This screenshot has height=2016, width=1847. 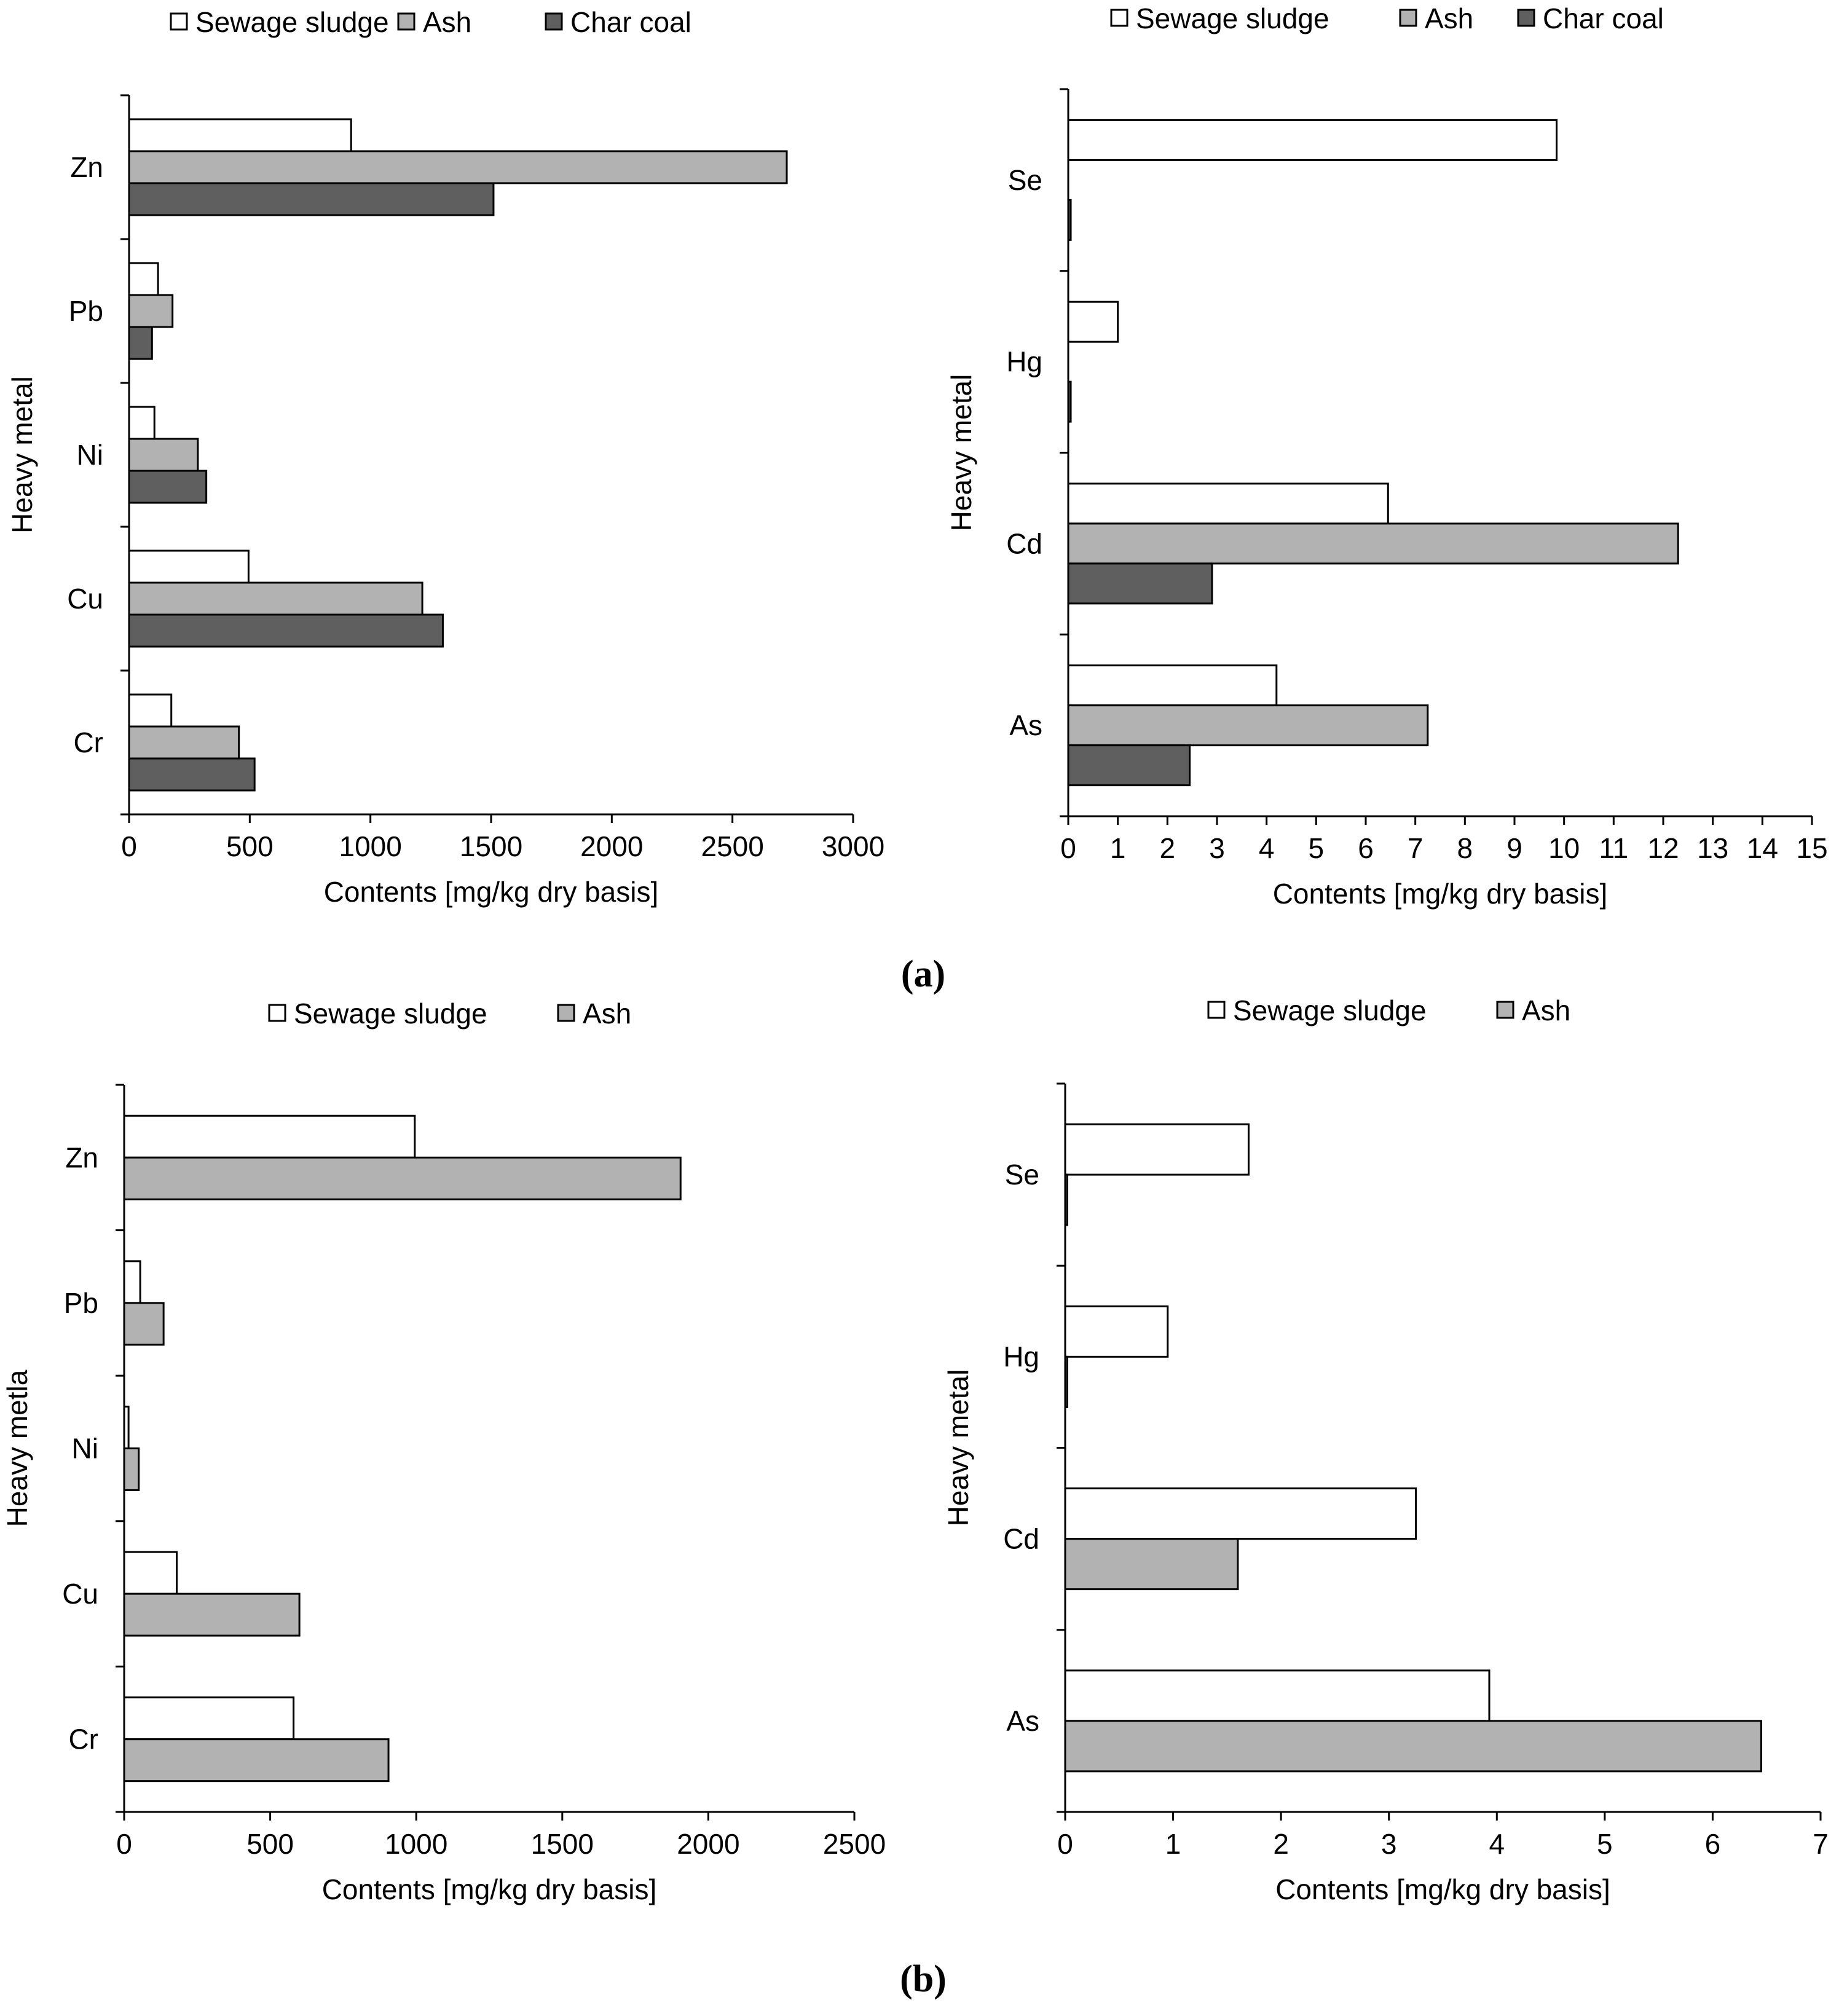 I want to click on a-left-legend-swatch-sewage-sludge, so click(x=179, y=21).